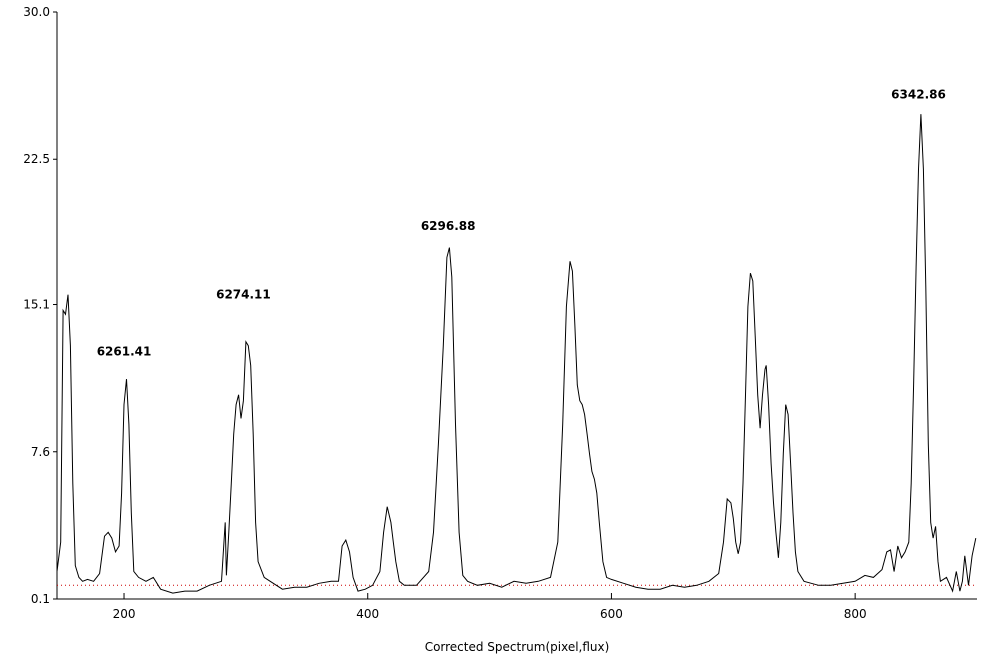 The height and width of the screenshot is (667, 990). What do you see at coordinates (611, 614) in the screenshot?
I see `x-tick-label: 600` at bounding box center [611, 614].